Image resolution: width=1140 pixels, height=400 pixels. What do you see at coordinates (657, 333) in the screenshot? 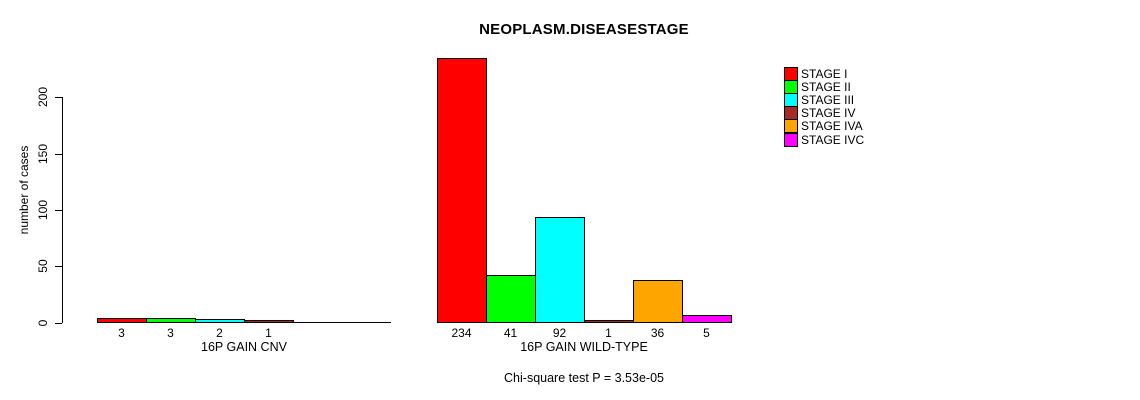
I see `bar-value-label: 36` at bounding box center [657, 333].